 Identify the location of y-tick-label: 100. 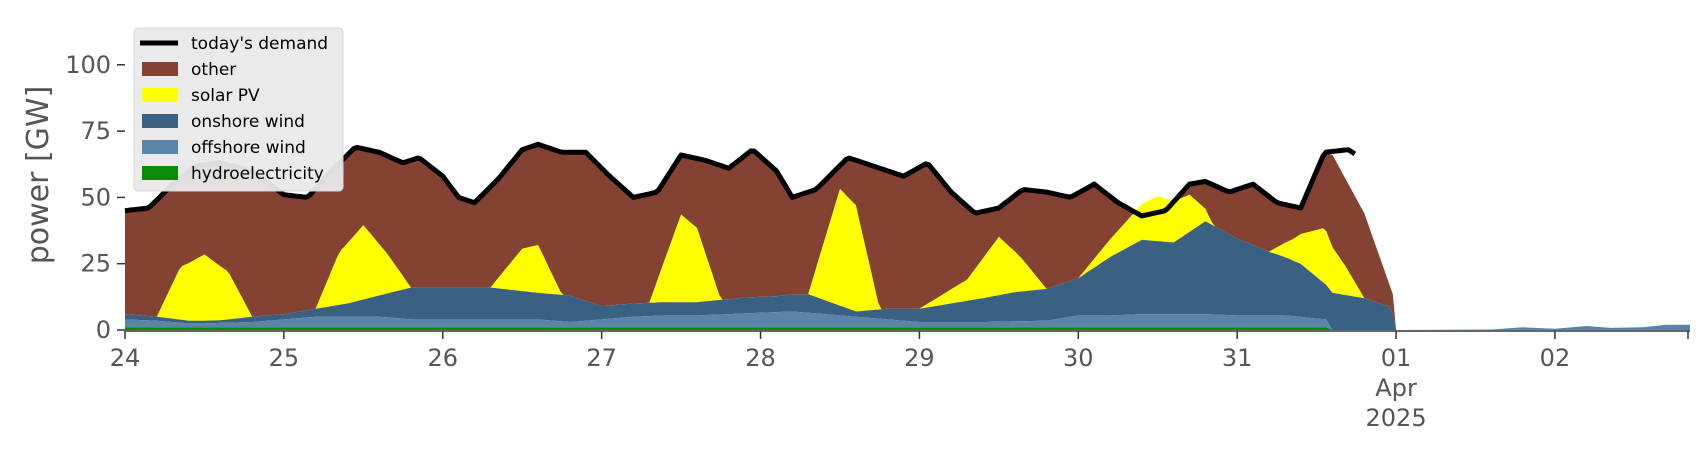
(88, 65).